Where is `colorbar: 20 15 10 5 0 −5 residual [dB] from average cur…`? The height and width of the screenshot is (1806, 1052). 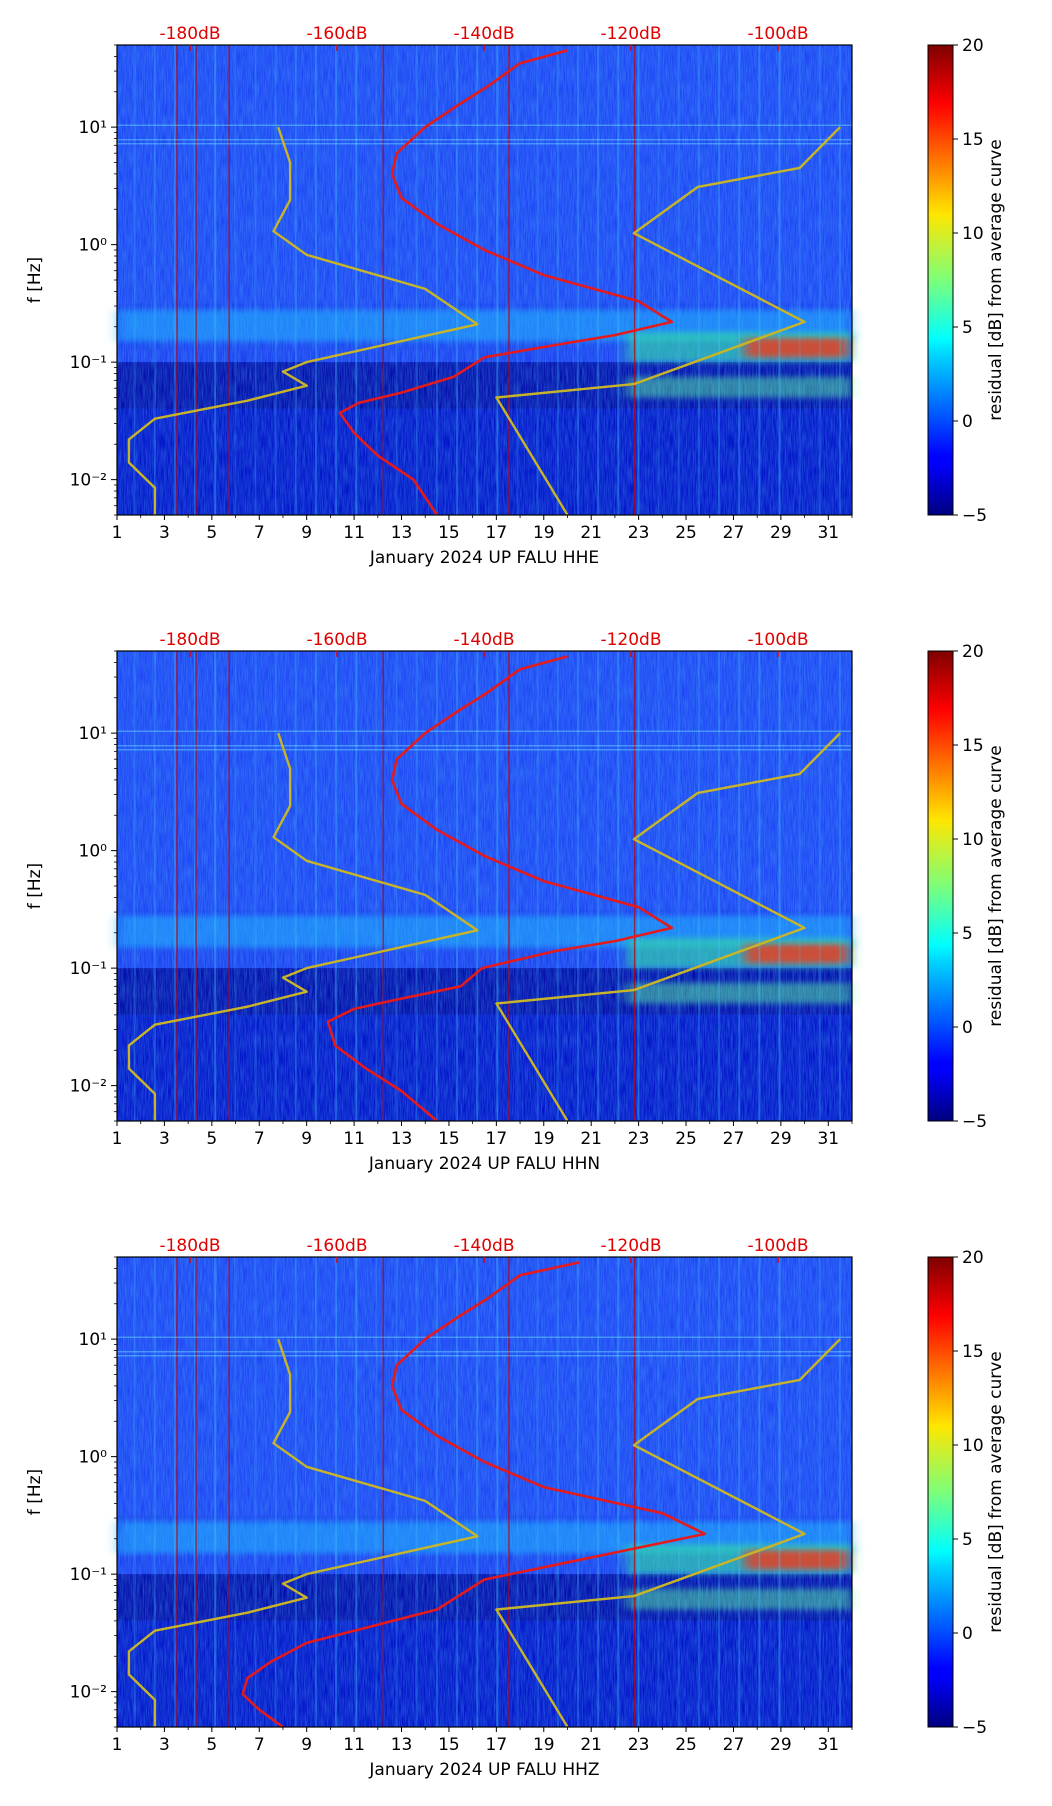 colorbar: 20 15 10 5 0 −5 residual [dB] from average cur… is located at coordinates (966, 281).